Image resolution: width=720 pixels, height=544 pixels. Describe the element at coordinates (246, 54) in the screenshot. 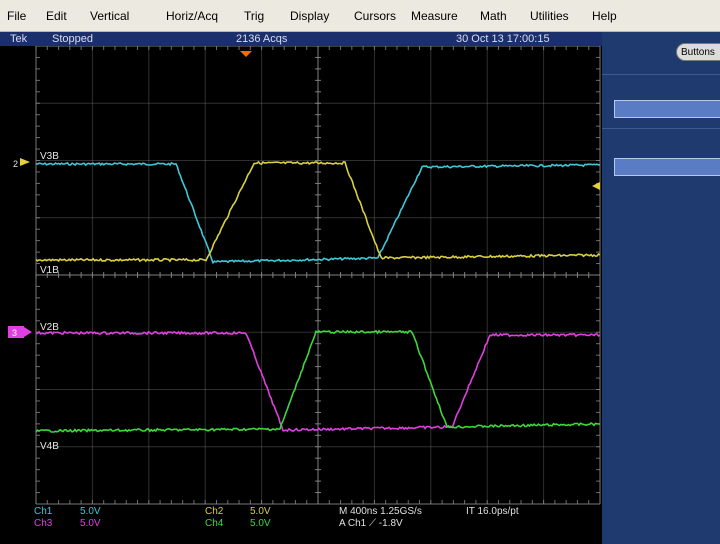

I see `trigger-position-icon` at that location.